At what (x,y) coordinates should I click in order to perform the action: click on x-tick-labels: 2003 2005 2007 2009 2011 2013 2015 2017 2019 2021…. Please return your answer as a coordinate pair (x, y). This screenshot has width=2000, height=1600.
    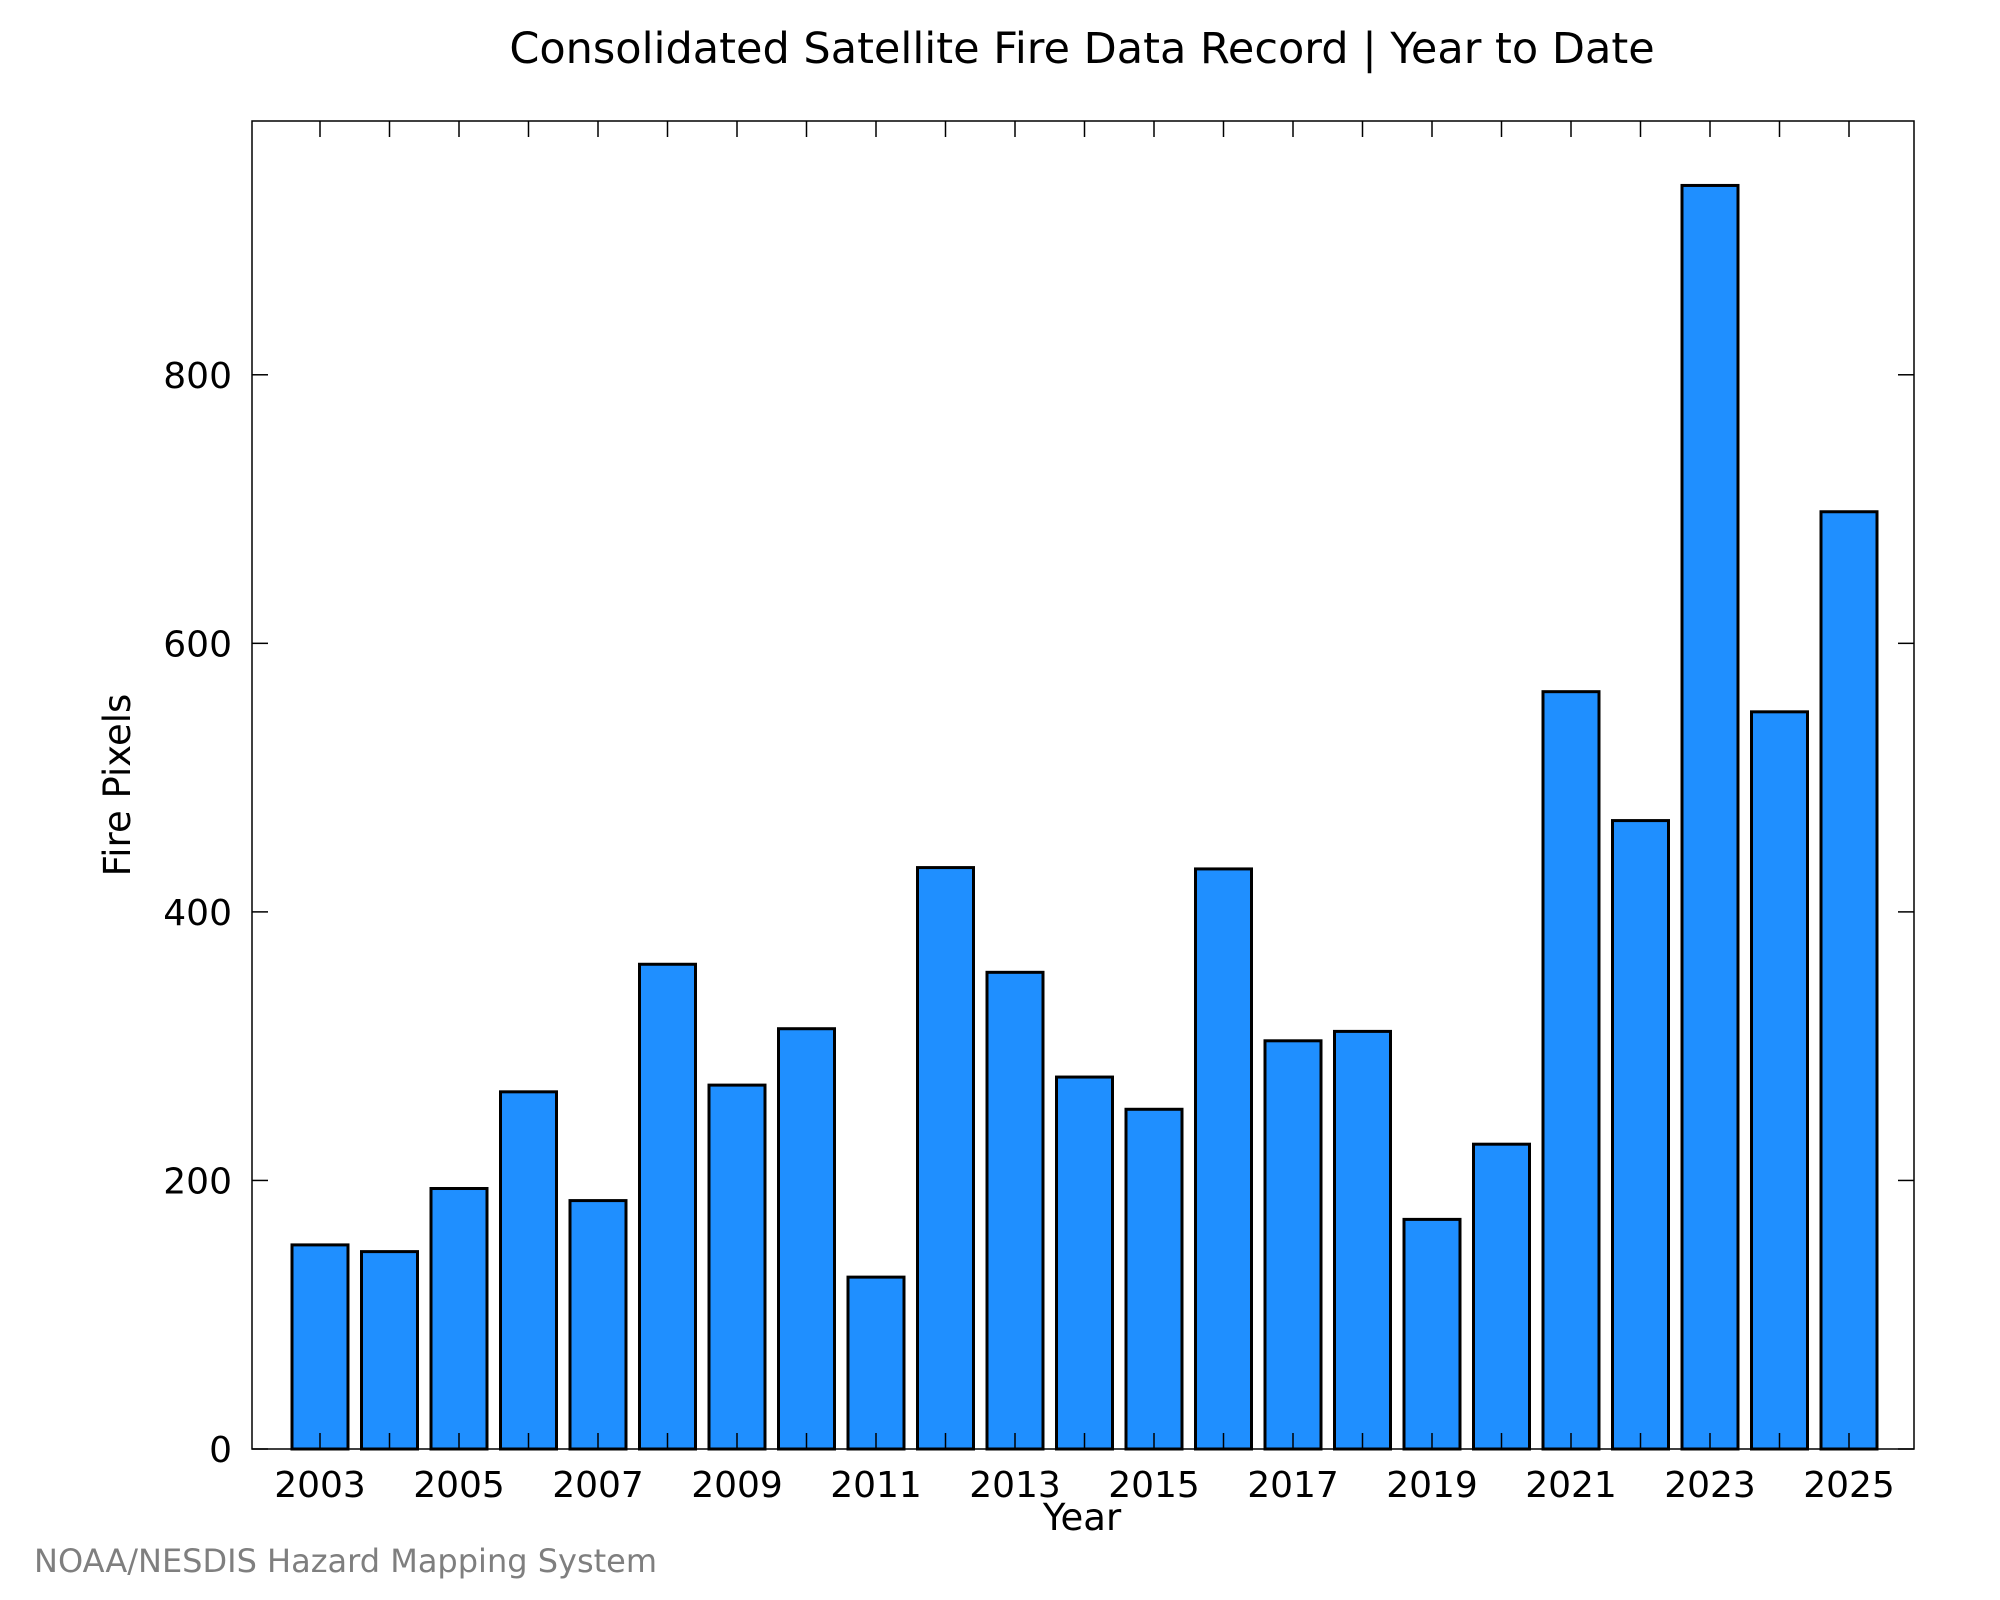
    Looking at the image, I should click on (1084, 1485).